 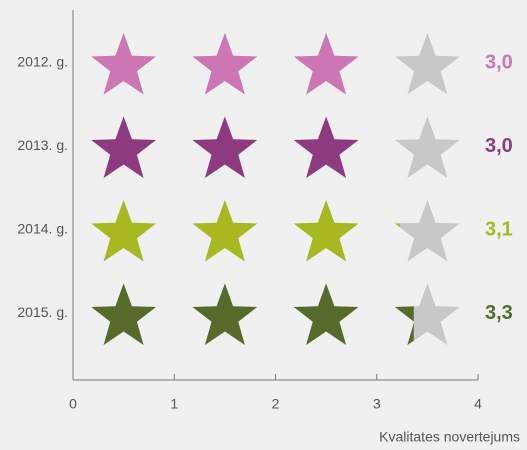 What do you see at coordinates (449, 437) in the screenshot?
I see `x-axis-label: Kvalitates novertejums` at bounding box center [449, 437].